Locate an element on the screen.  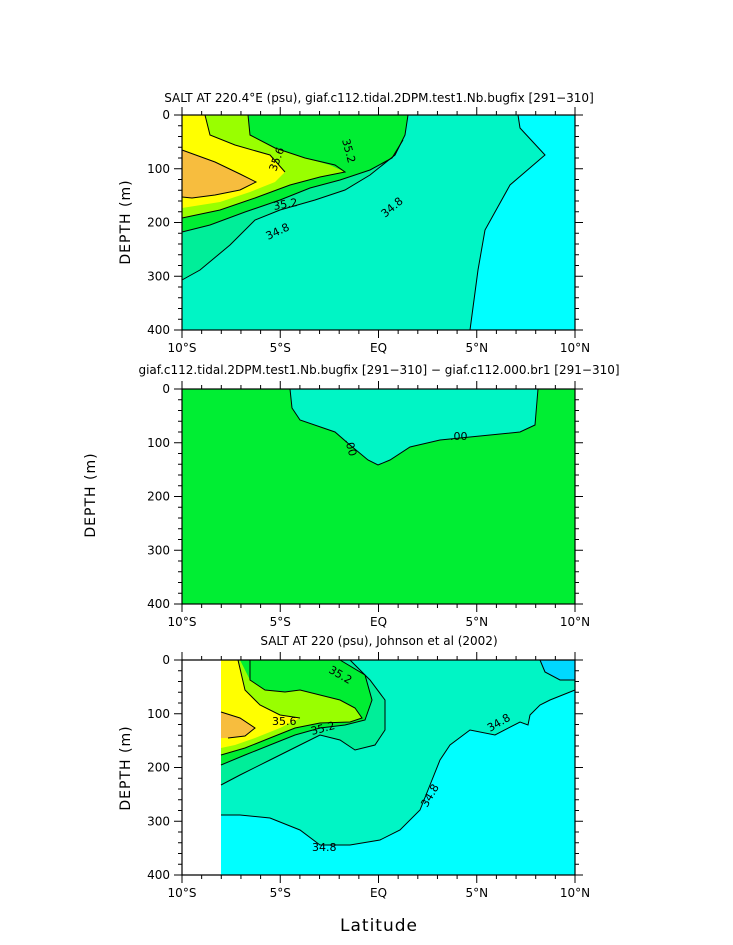
difference-region-aqua is located at coordinates (414, 427).